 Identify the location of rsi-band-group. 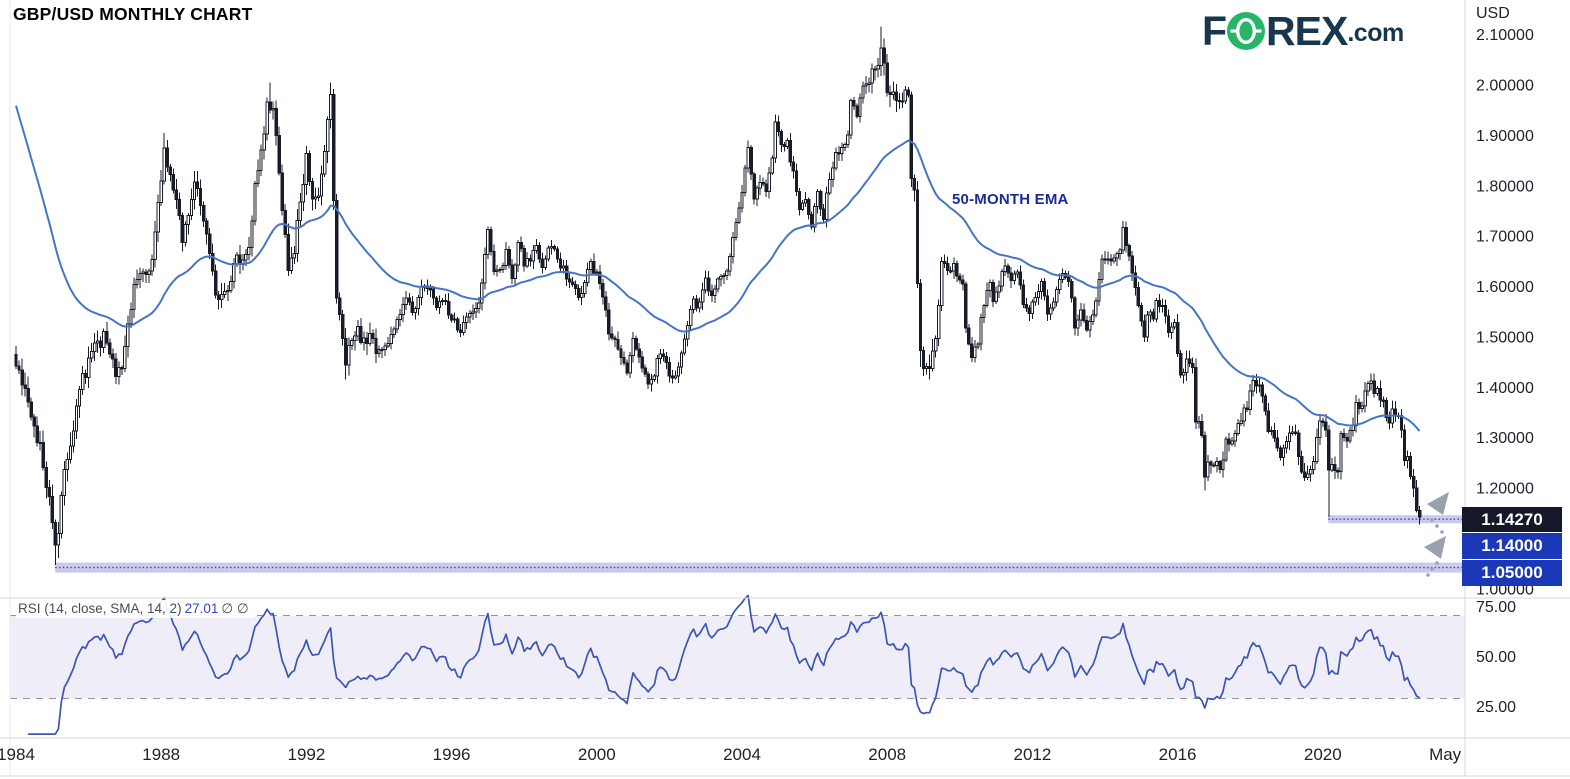
(737, 657).